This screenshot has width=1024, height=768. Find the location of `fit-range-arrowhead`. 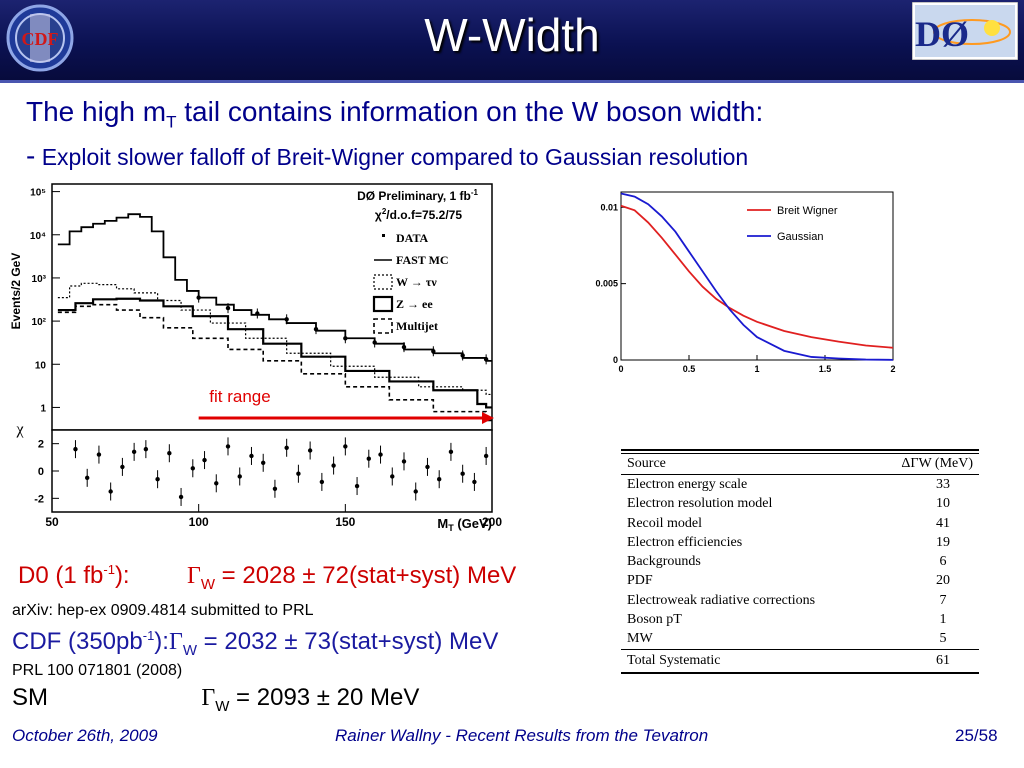

fit-range-arrowhead is located at coordinates (488, 418).